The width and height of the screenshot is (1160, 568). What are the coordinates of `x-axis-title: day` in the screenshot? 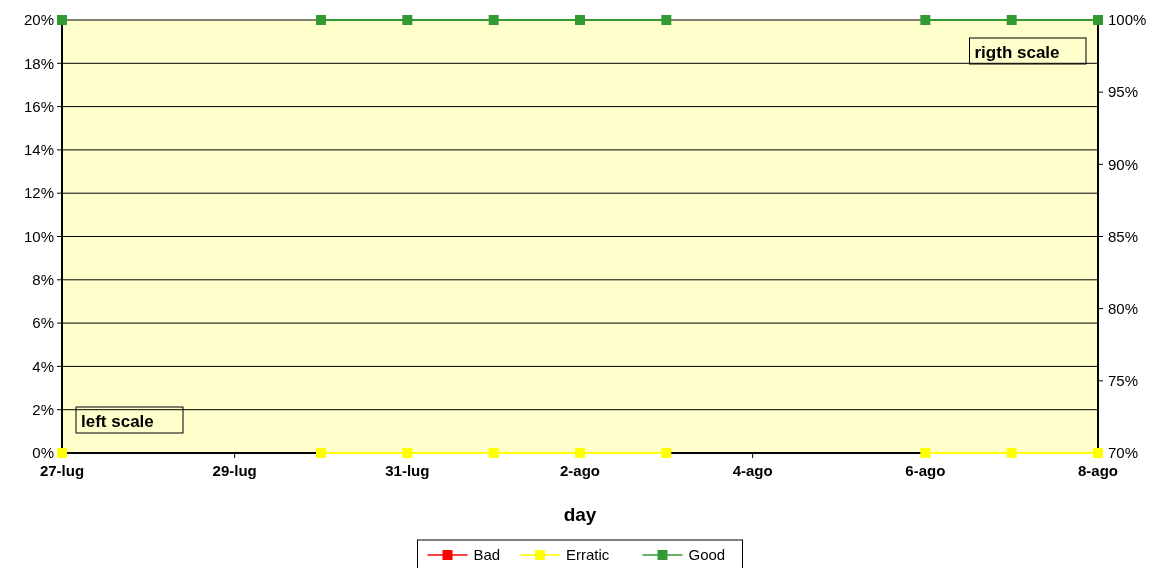 It's located at (580, 514).